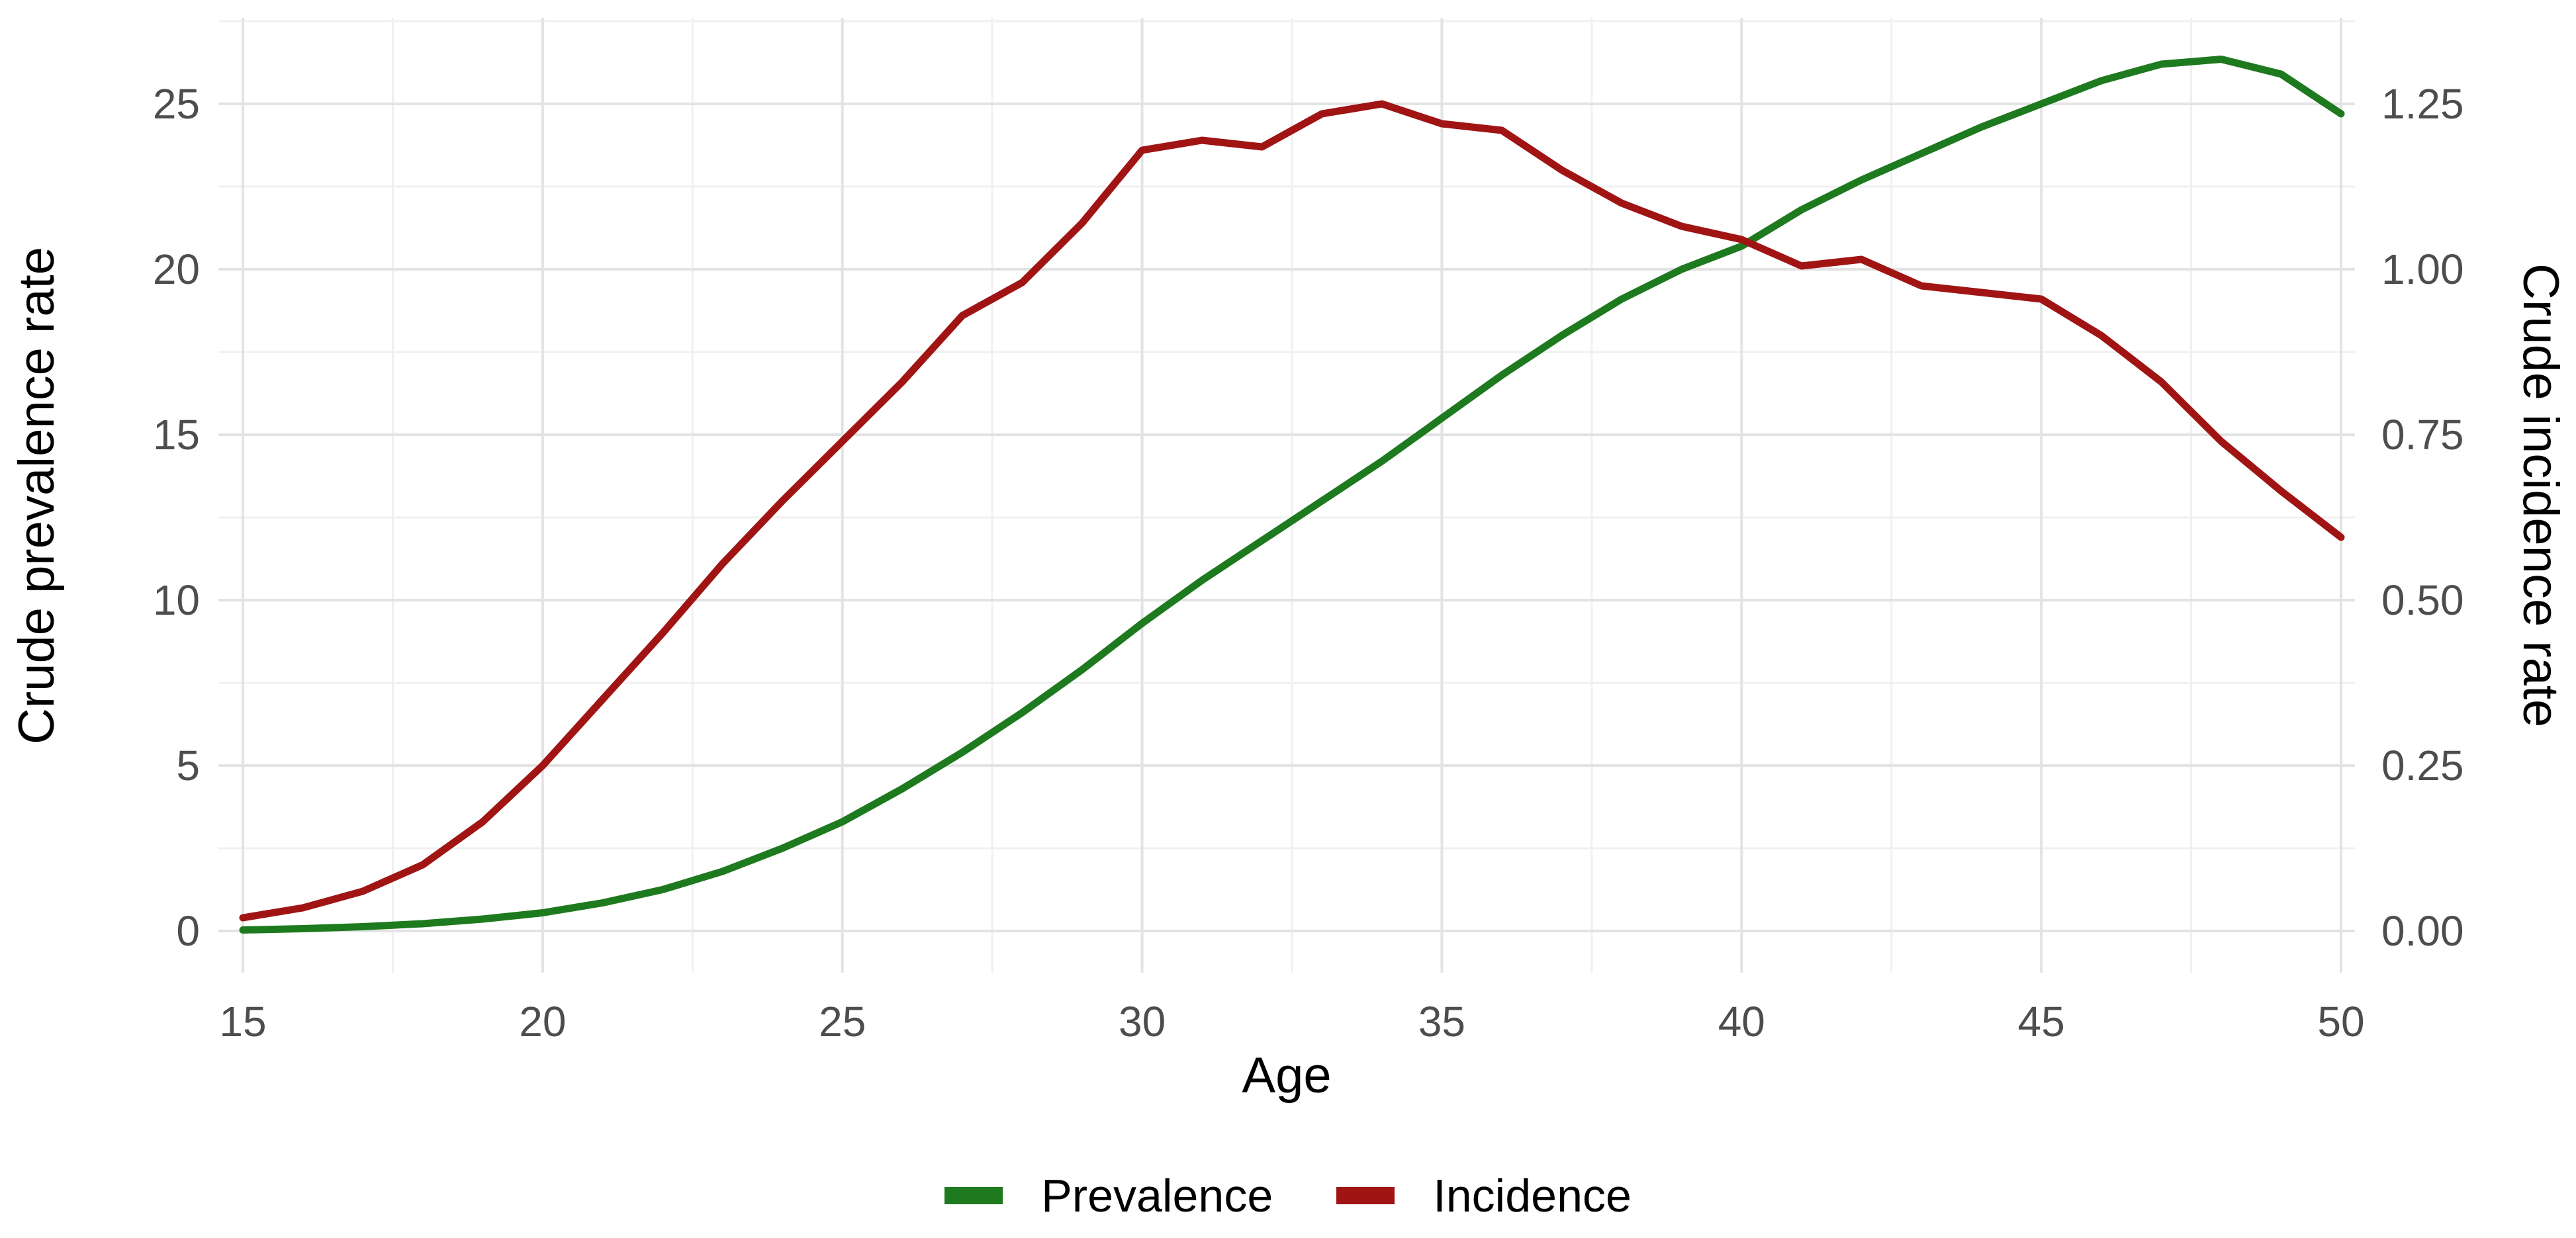  Describe the element at coordinates (2422, 931) in the screenshot. I see `y-axis-tick-right: 0.00` at that location.